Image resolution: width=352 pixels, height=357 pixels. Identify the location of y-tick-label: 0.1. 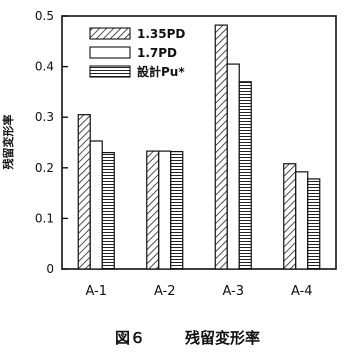
(44, 218).